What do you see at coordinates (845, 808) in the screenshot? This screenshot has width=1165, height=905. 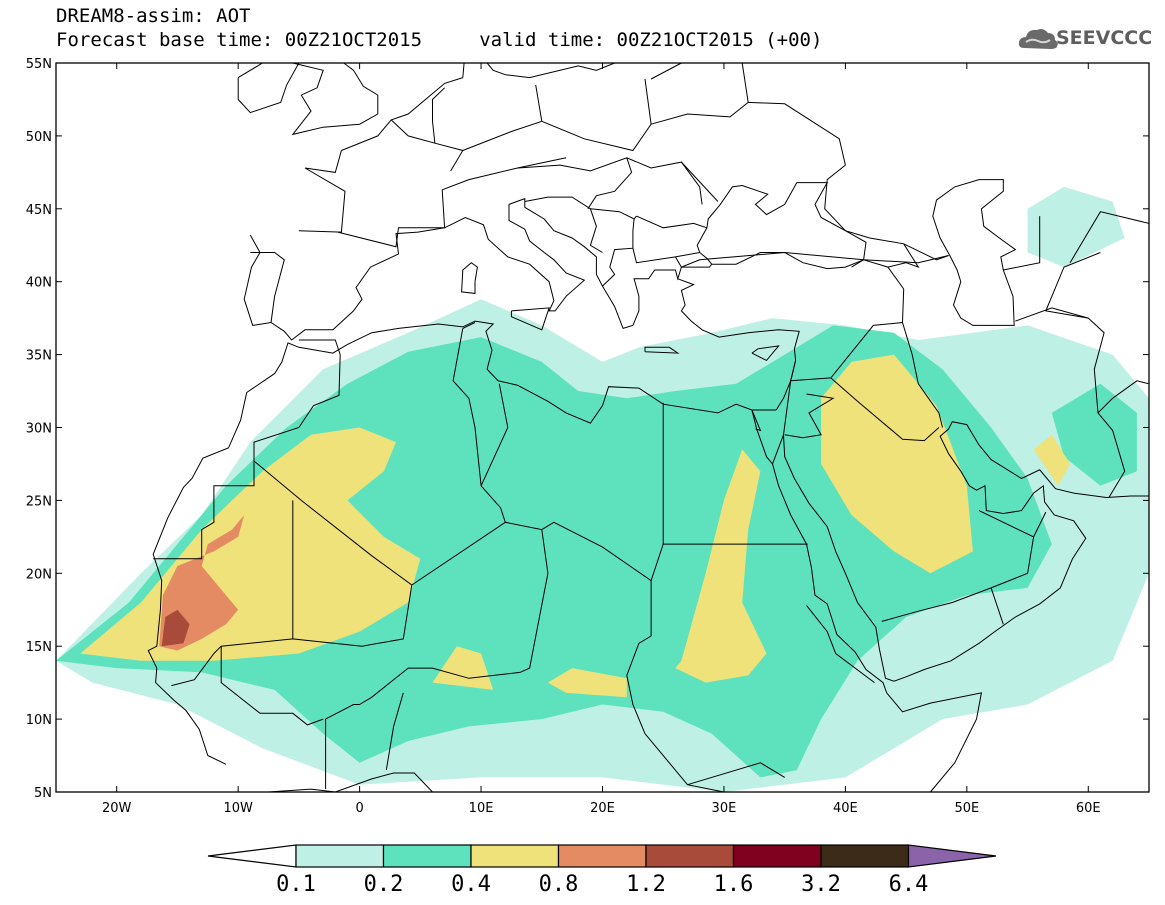 I see `lon-tick-label: 40E` at bounding box center [845, 808].